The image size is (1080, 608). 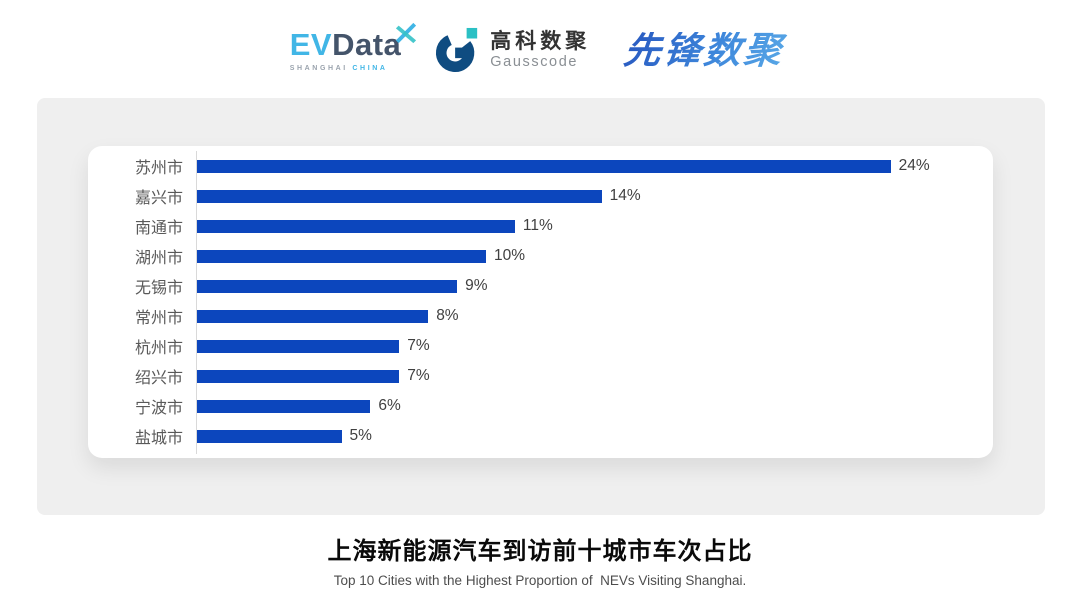 What do you see at coordinates (476, 285) in the screenshot?
I see `bar-value-label: 9%` at bounding box center [476, 285].